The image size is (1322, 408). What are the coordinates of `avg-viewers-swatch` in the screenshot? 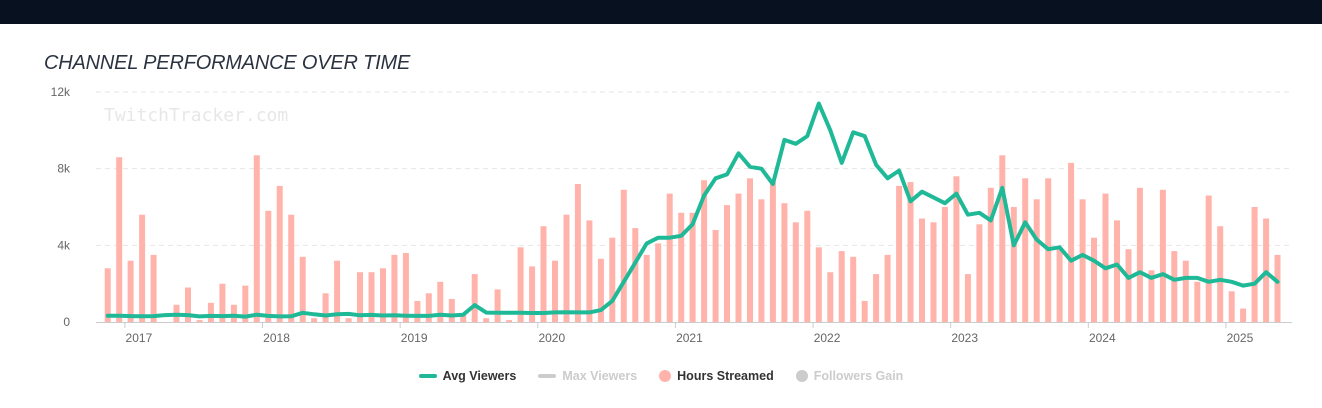 It's located at (427, 376).